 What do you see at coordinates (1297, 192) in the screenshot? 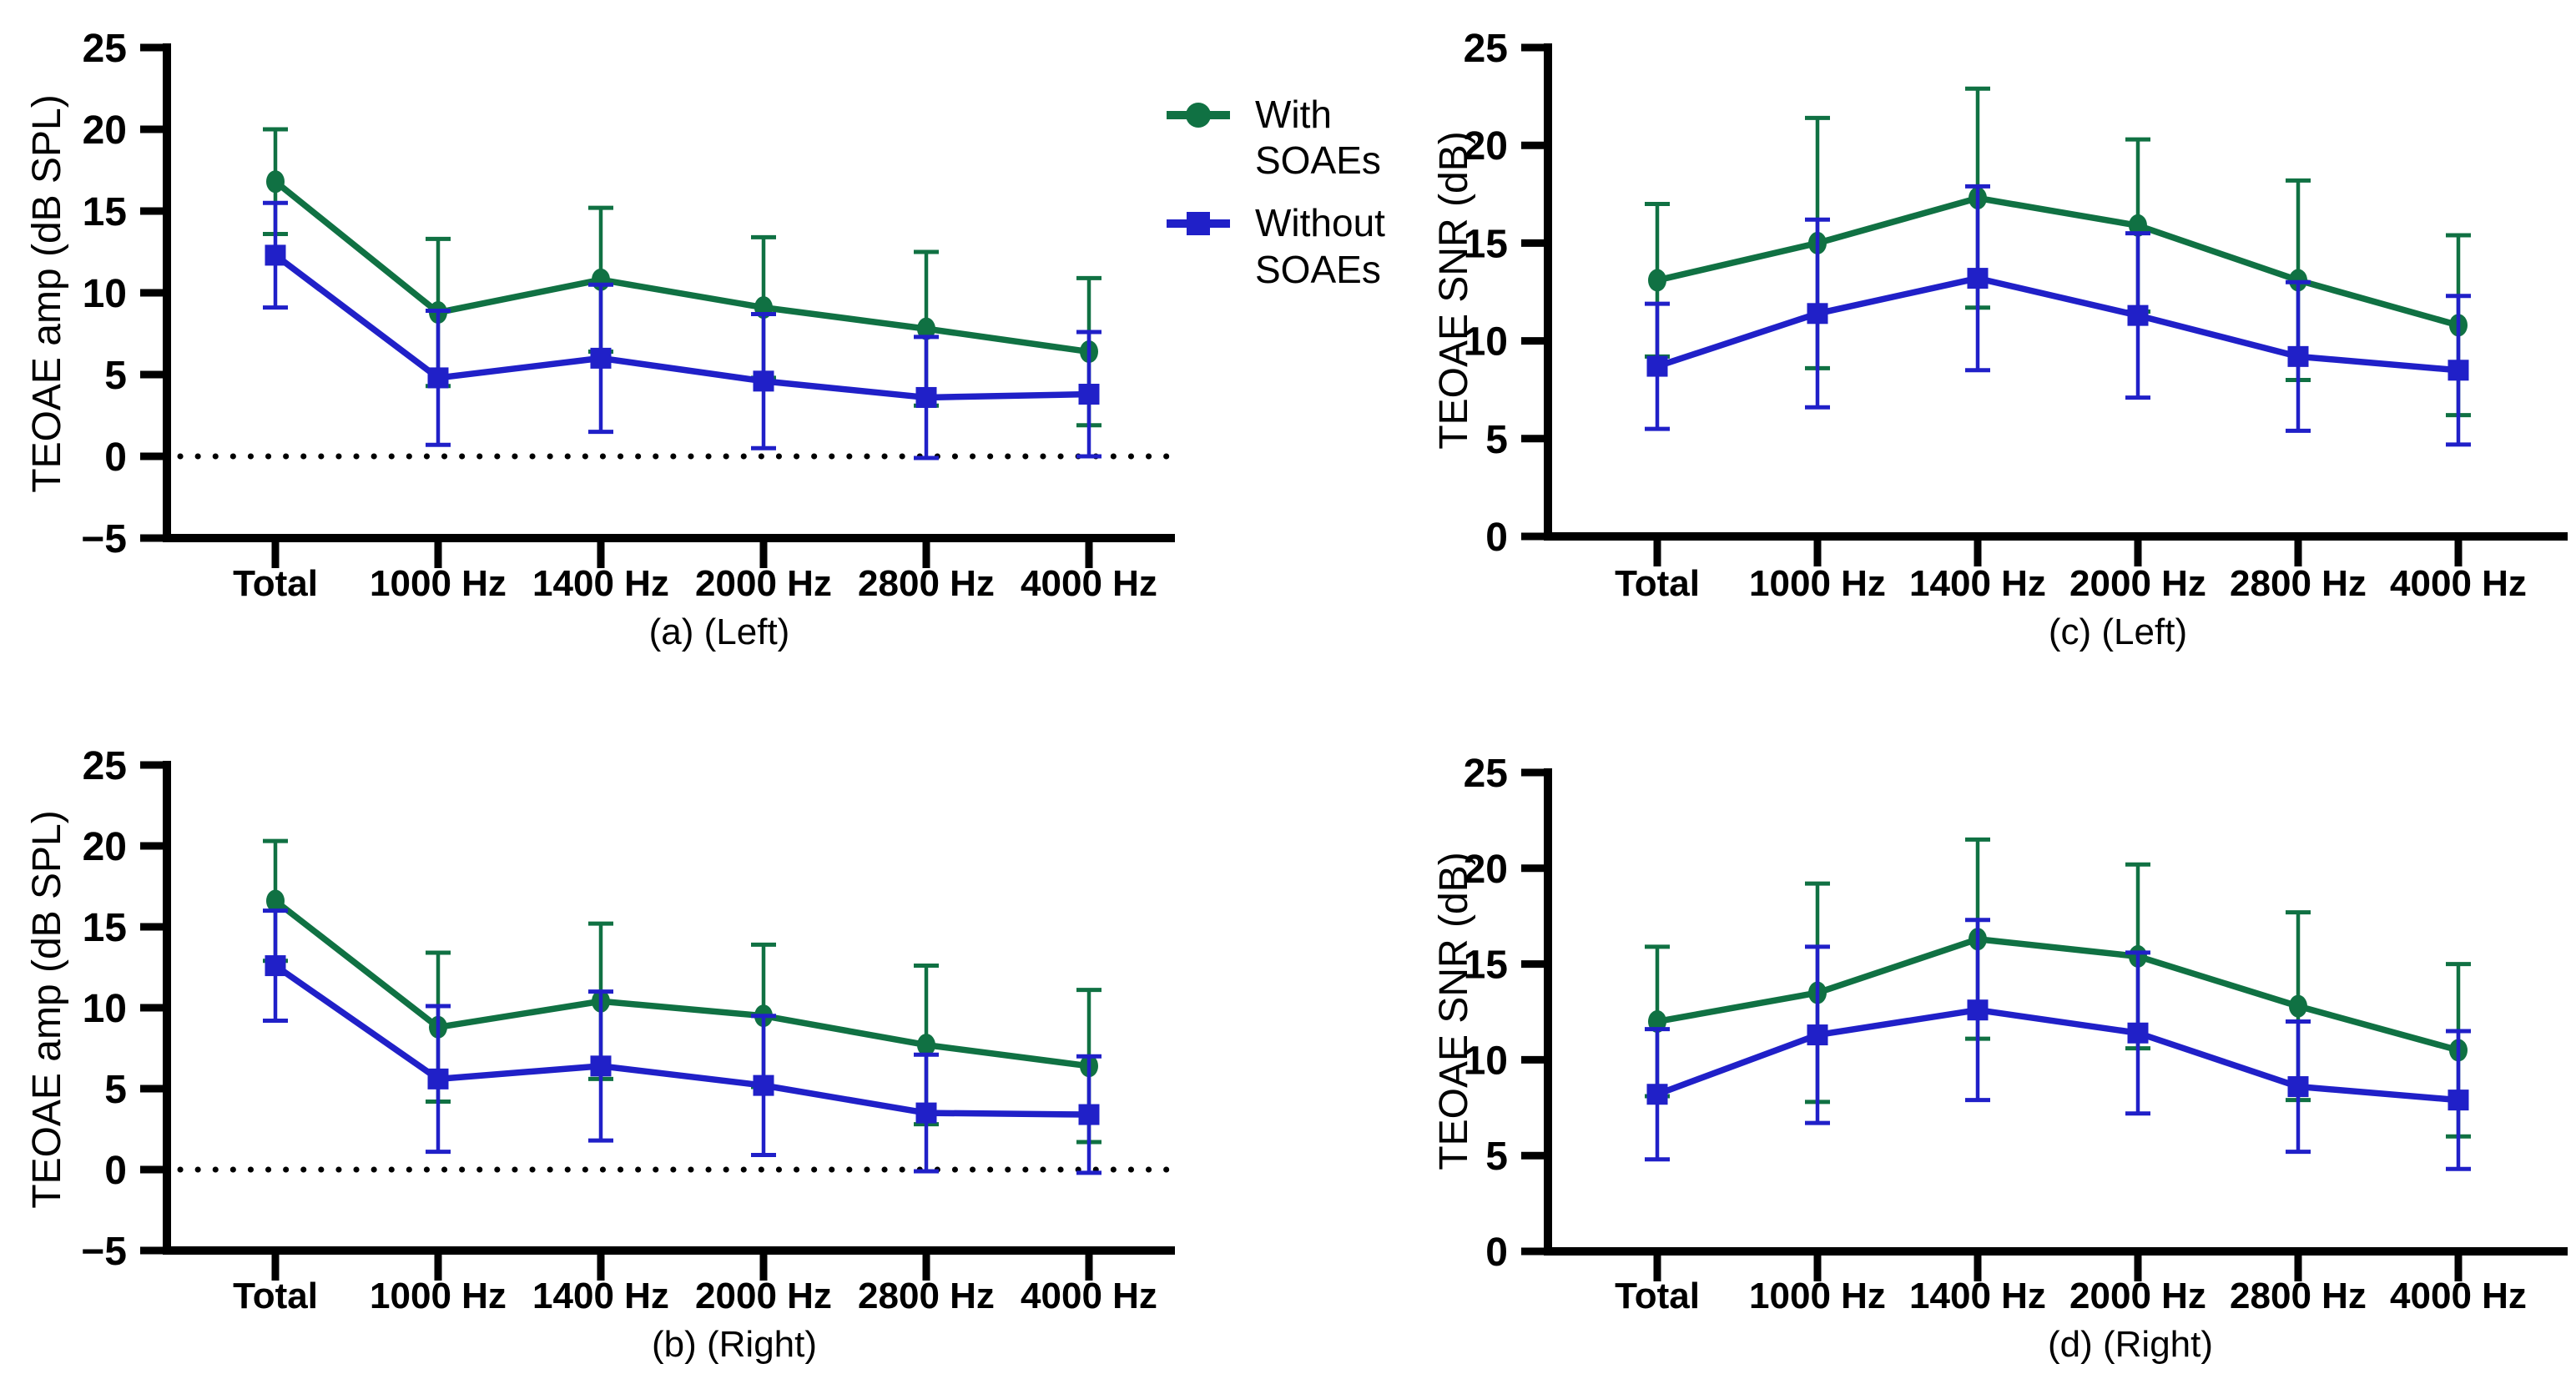
I see `legend: With SOAEs Without SOAEs` at bounding box center [1297, 192].